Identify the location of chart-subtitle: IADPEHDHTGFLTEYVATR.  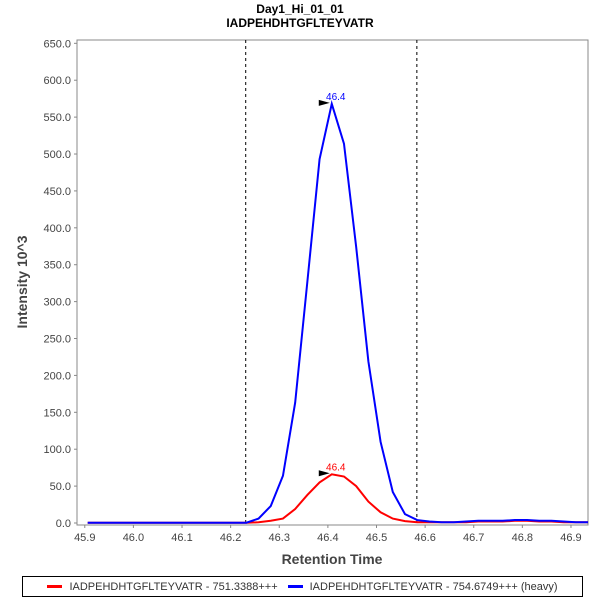
(300, 23).